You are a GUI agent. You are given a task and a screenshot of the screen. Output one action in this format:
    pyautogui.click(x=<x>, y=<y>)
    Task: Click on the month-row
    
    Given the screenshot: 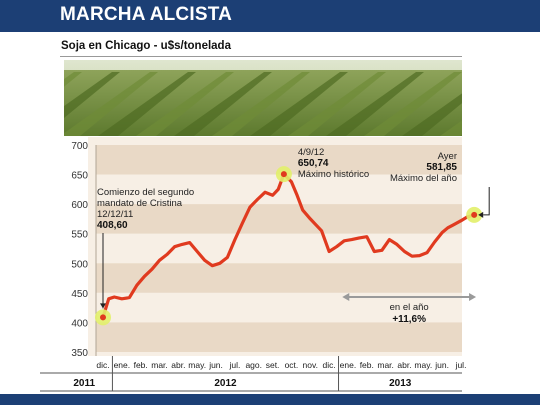 What is the action you would take?
    pyautogui.click(x=275, y=364)
    